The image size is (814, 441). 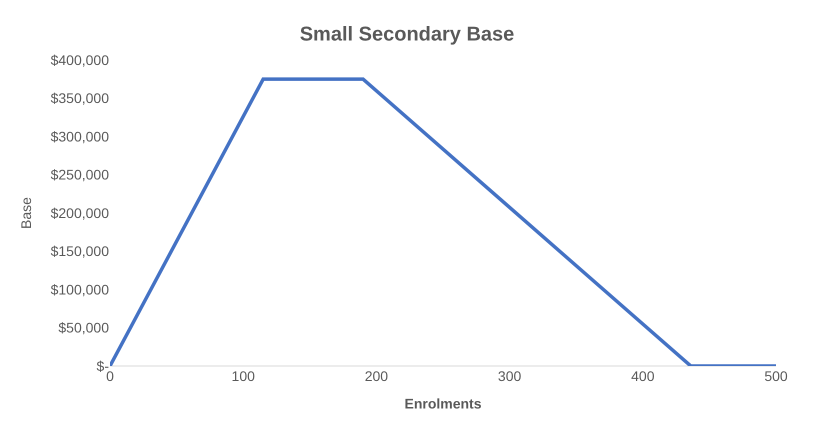 What do you see at coordinates (84, 328) in the screenshot?
I see `y-tick-label: $50,000` at bounding box center [84, 328].